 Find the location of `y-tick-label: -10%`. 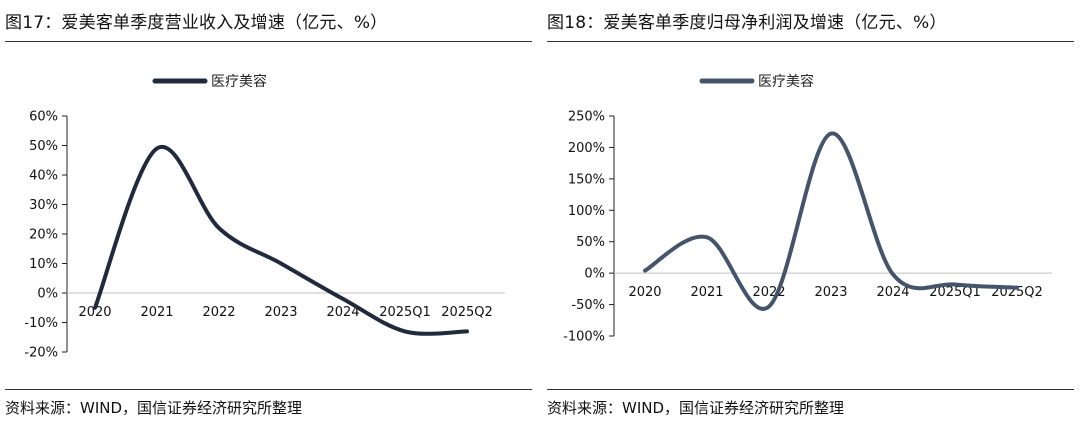

y-tick-label: -10% is located at coordinates (41, 323).